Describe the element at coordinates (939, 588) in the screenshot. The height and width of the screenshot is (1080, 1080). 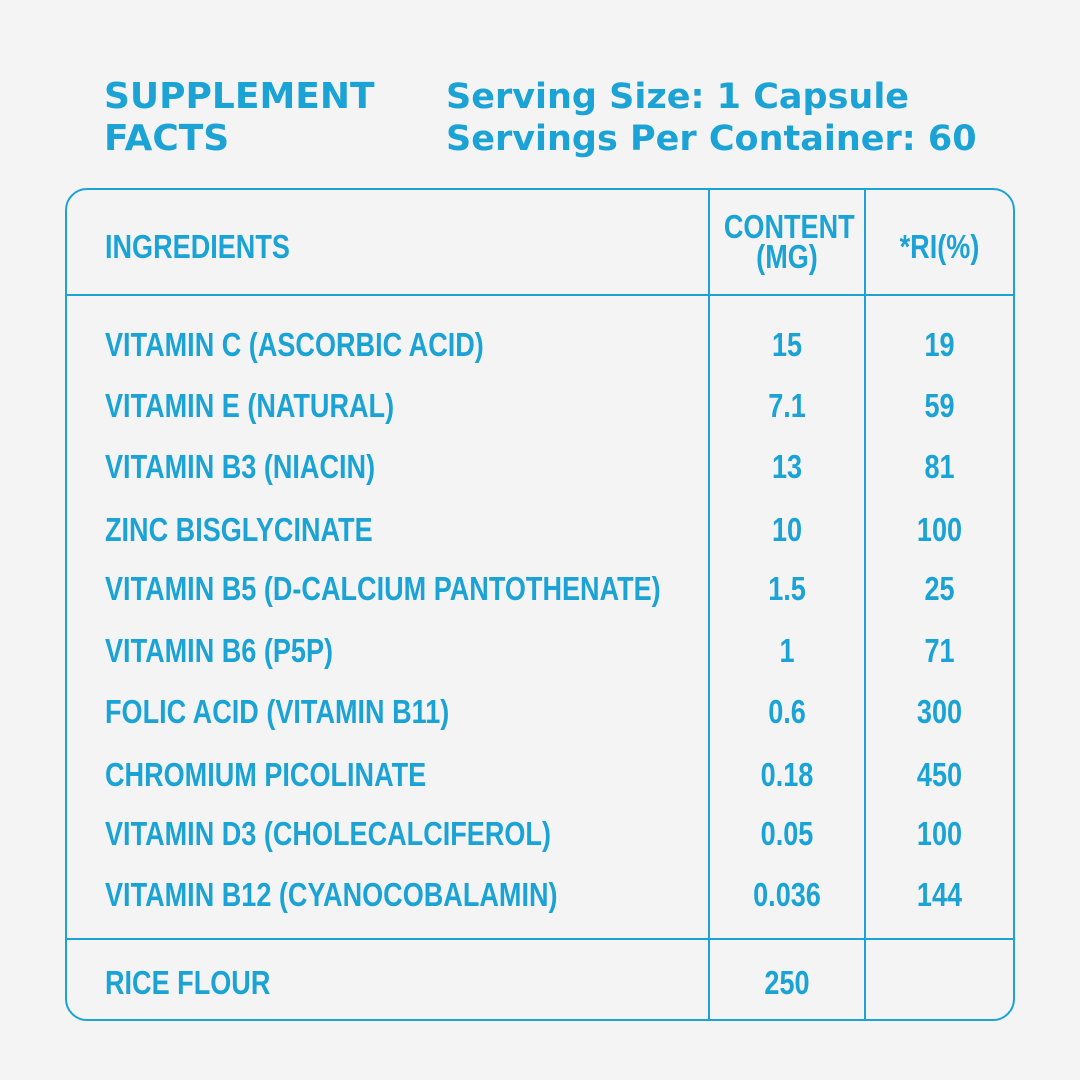
I see `ri-value: 25` at that location.